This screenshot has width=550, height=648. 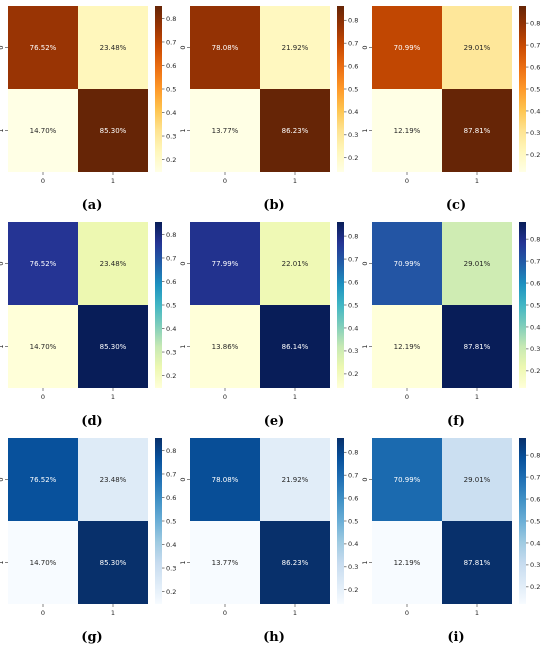 I want to click on cell-value-label: 21.92%, so click(x=295, y=48).